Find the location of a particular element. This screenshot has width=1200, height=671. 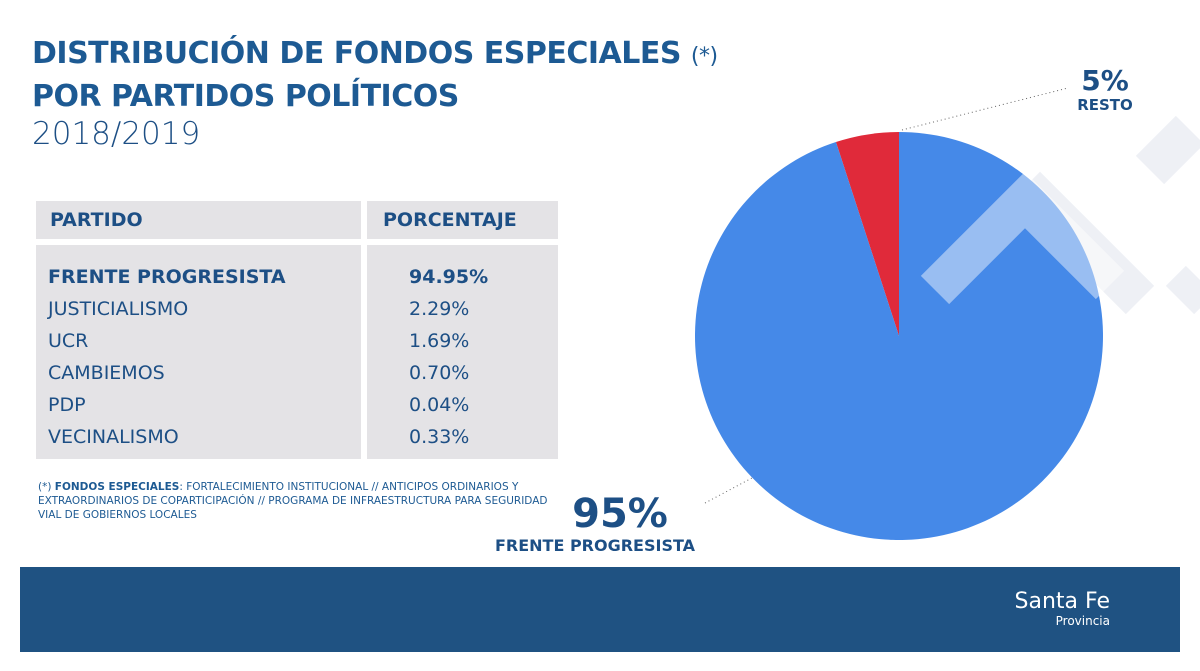

header-porcentaje: PORCENTAJE is located at coordinates (462, 220).